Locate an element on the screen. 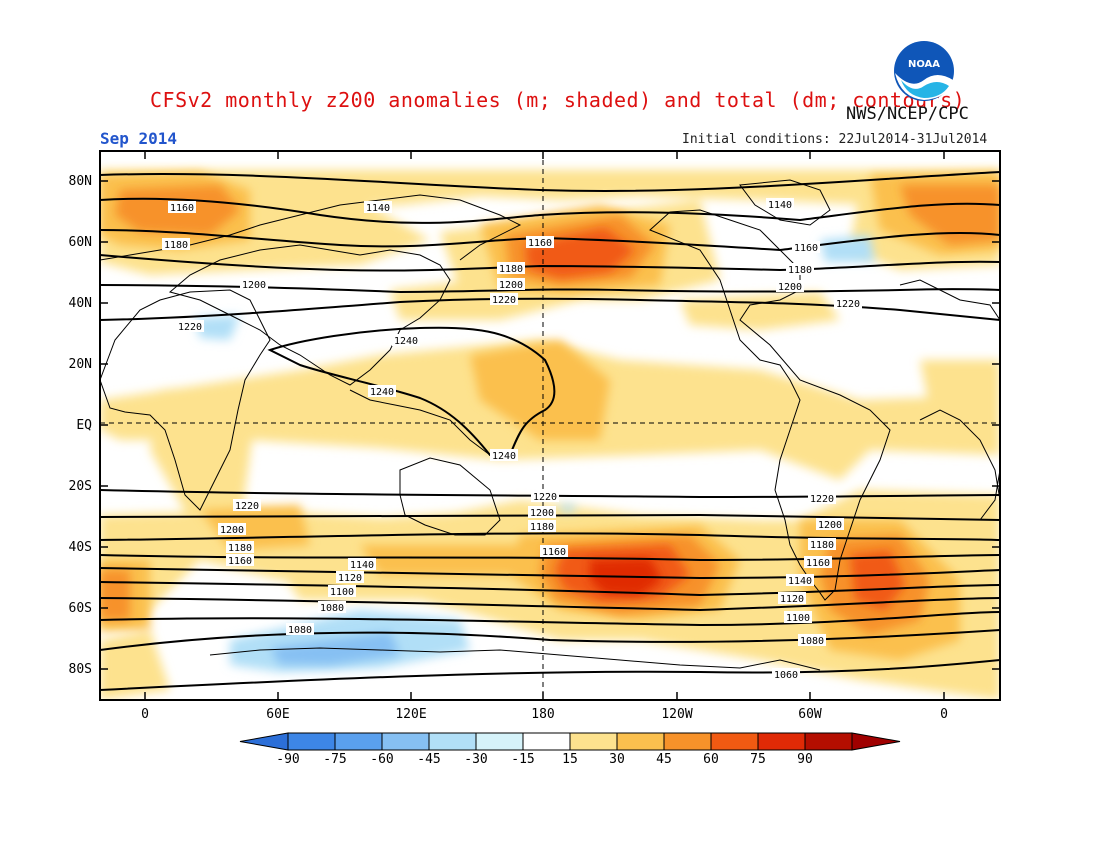  lat-label: 20S is located at coordinates (80, 486).